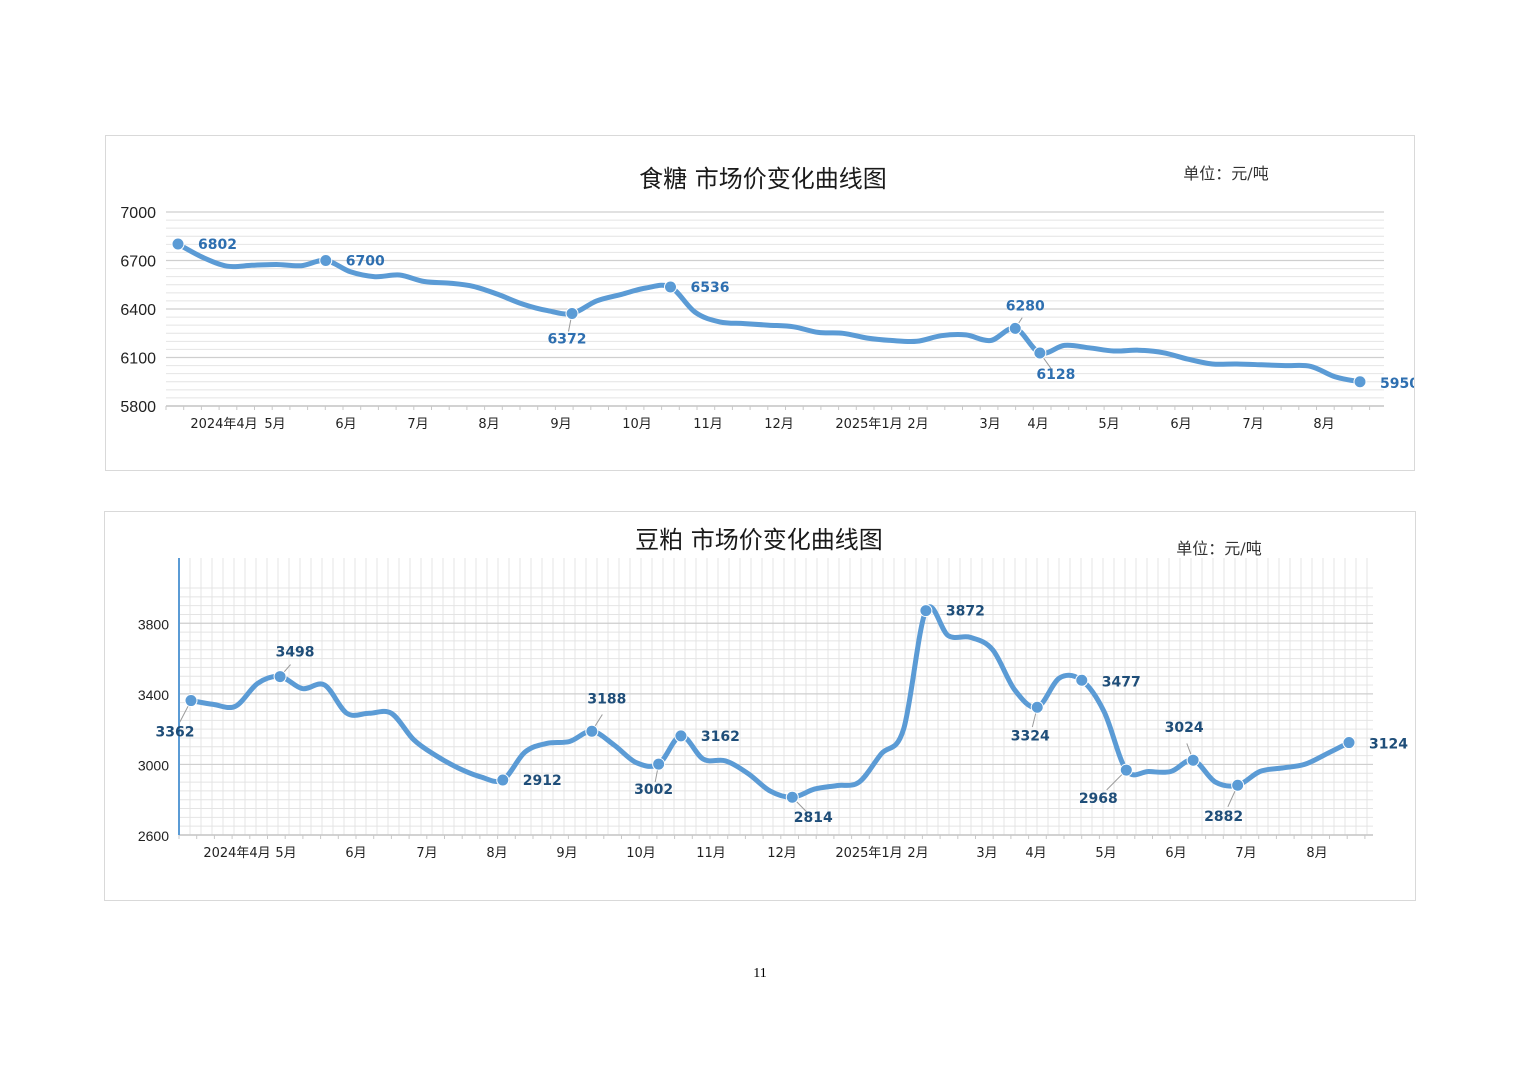 Image resolution: width=1520 pixels, height=1074 pixels. What do you see at coordinates (770, 702) in the screenshot?
I see `soymeal-price-line` at bounding box center [770, 702].